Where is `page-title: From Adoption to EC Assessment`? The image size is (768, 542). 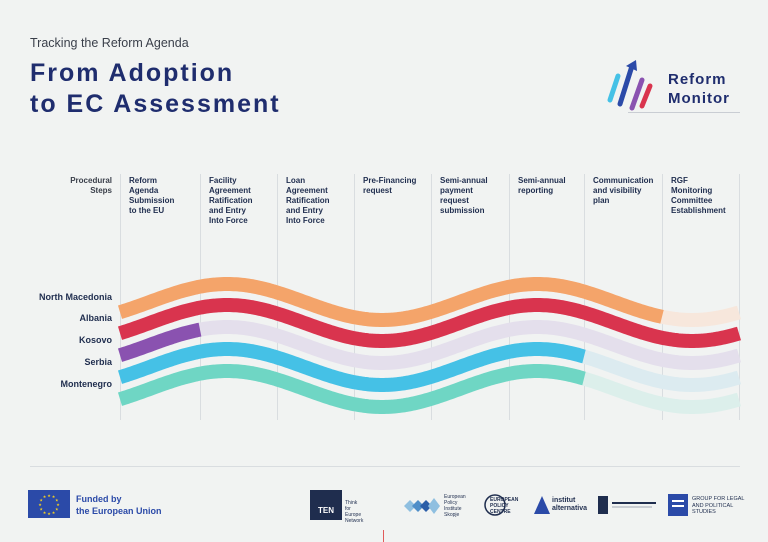 page-title: From Adoption to EC Assessment is located at coordinates (155, 89).